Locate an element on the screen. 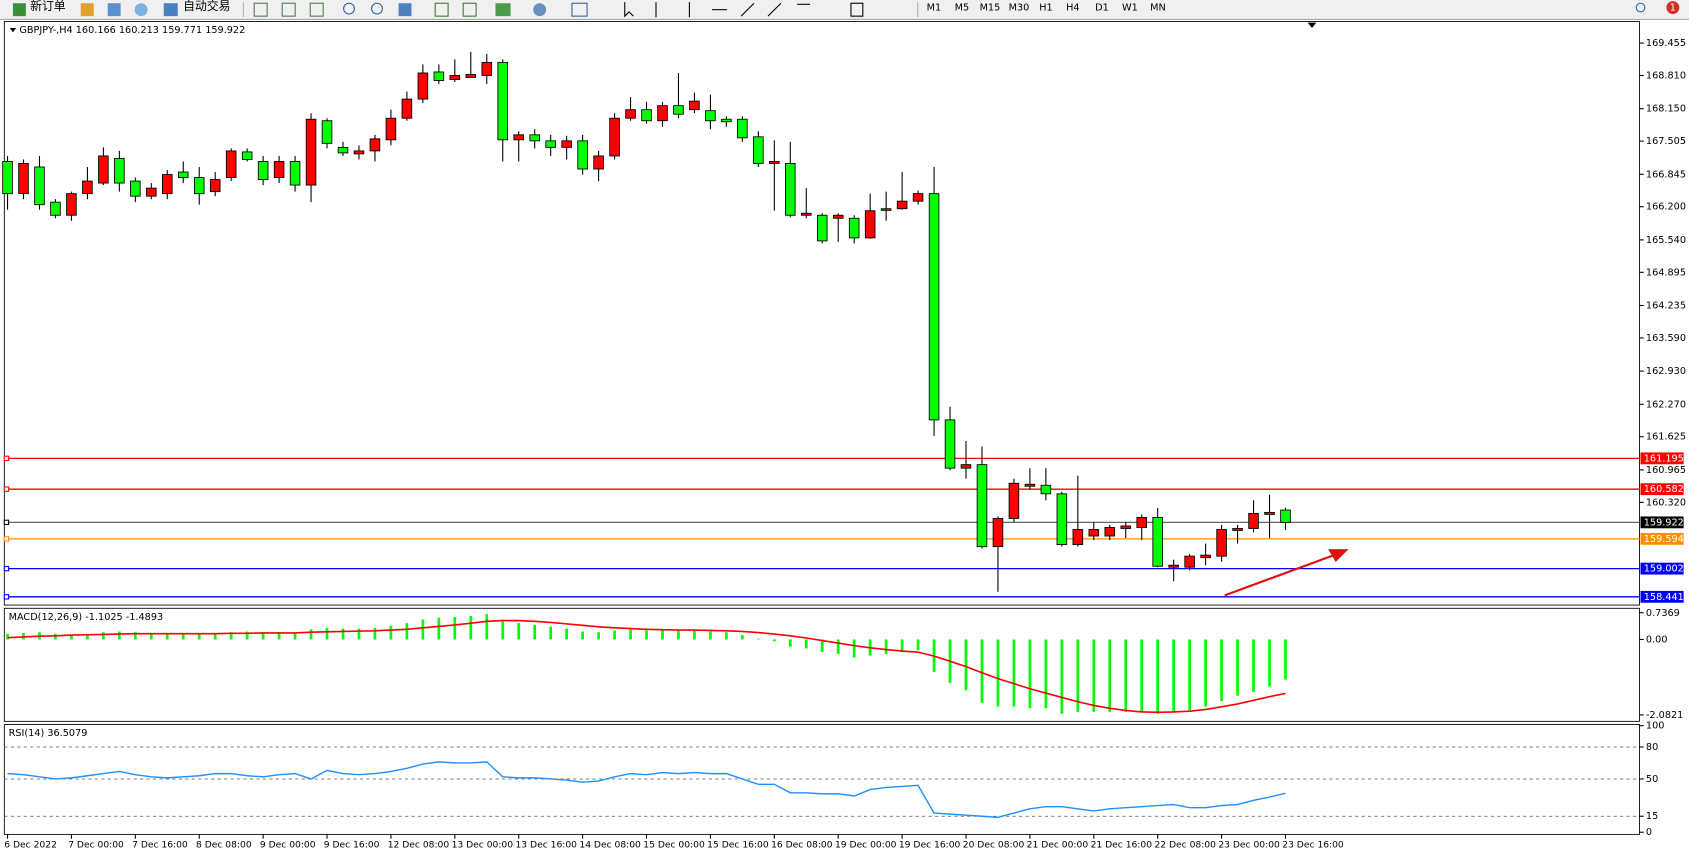 The image size is (1689, 857). y-tick-label: 162.930 is located at coordinates (1666, 371).